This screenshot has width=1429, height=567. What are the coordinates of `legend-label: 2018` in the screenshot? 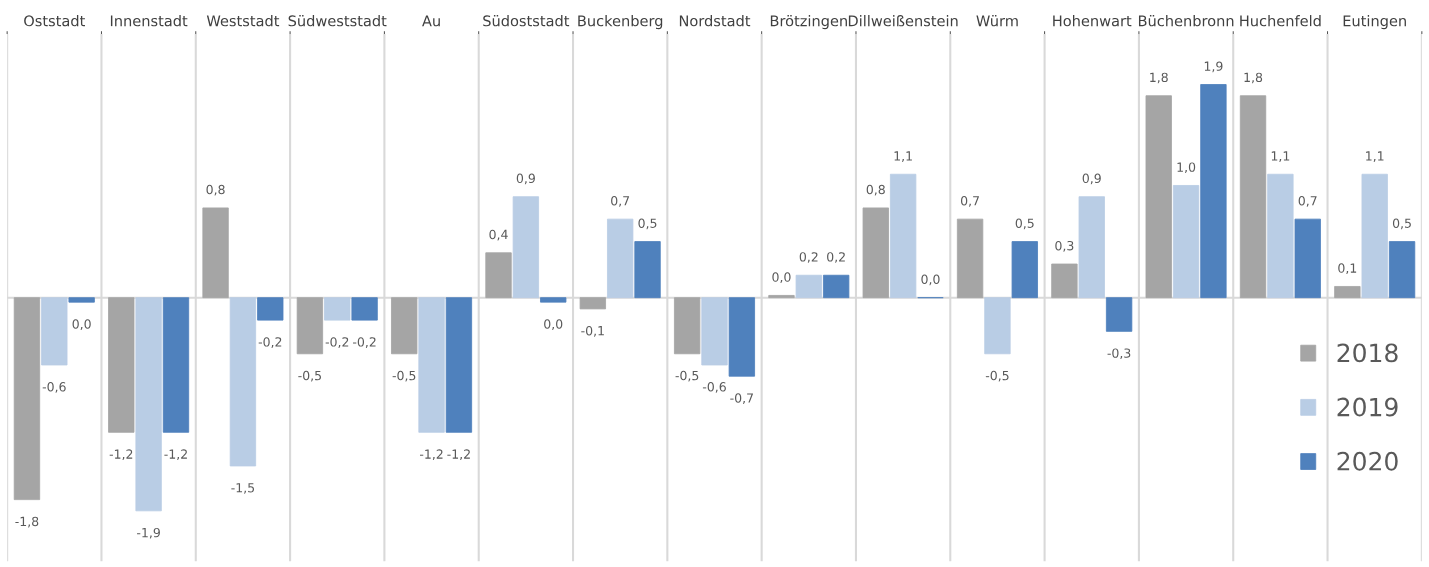 It's located at (1367, 353).